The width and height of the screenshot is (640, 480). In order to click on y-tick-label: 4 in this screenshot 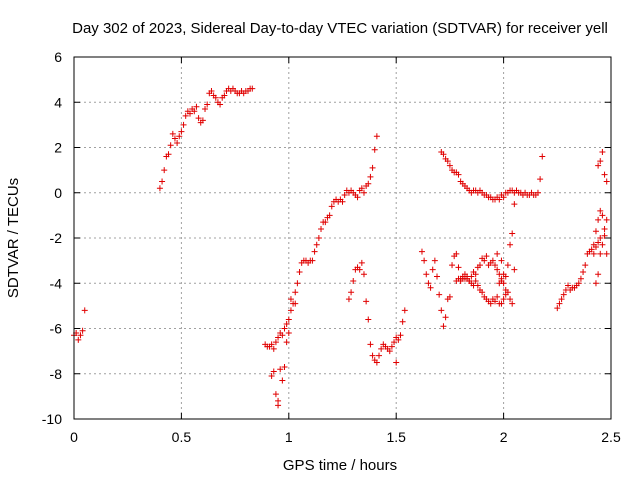, I will do `click(58, 102)`.